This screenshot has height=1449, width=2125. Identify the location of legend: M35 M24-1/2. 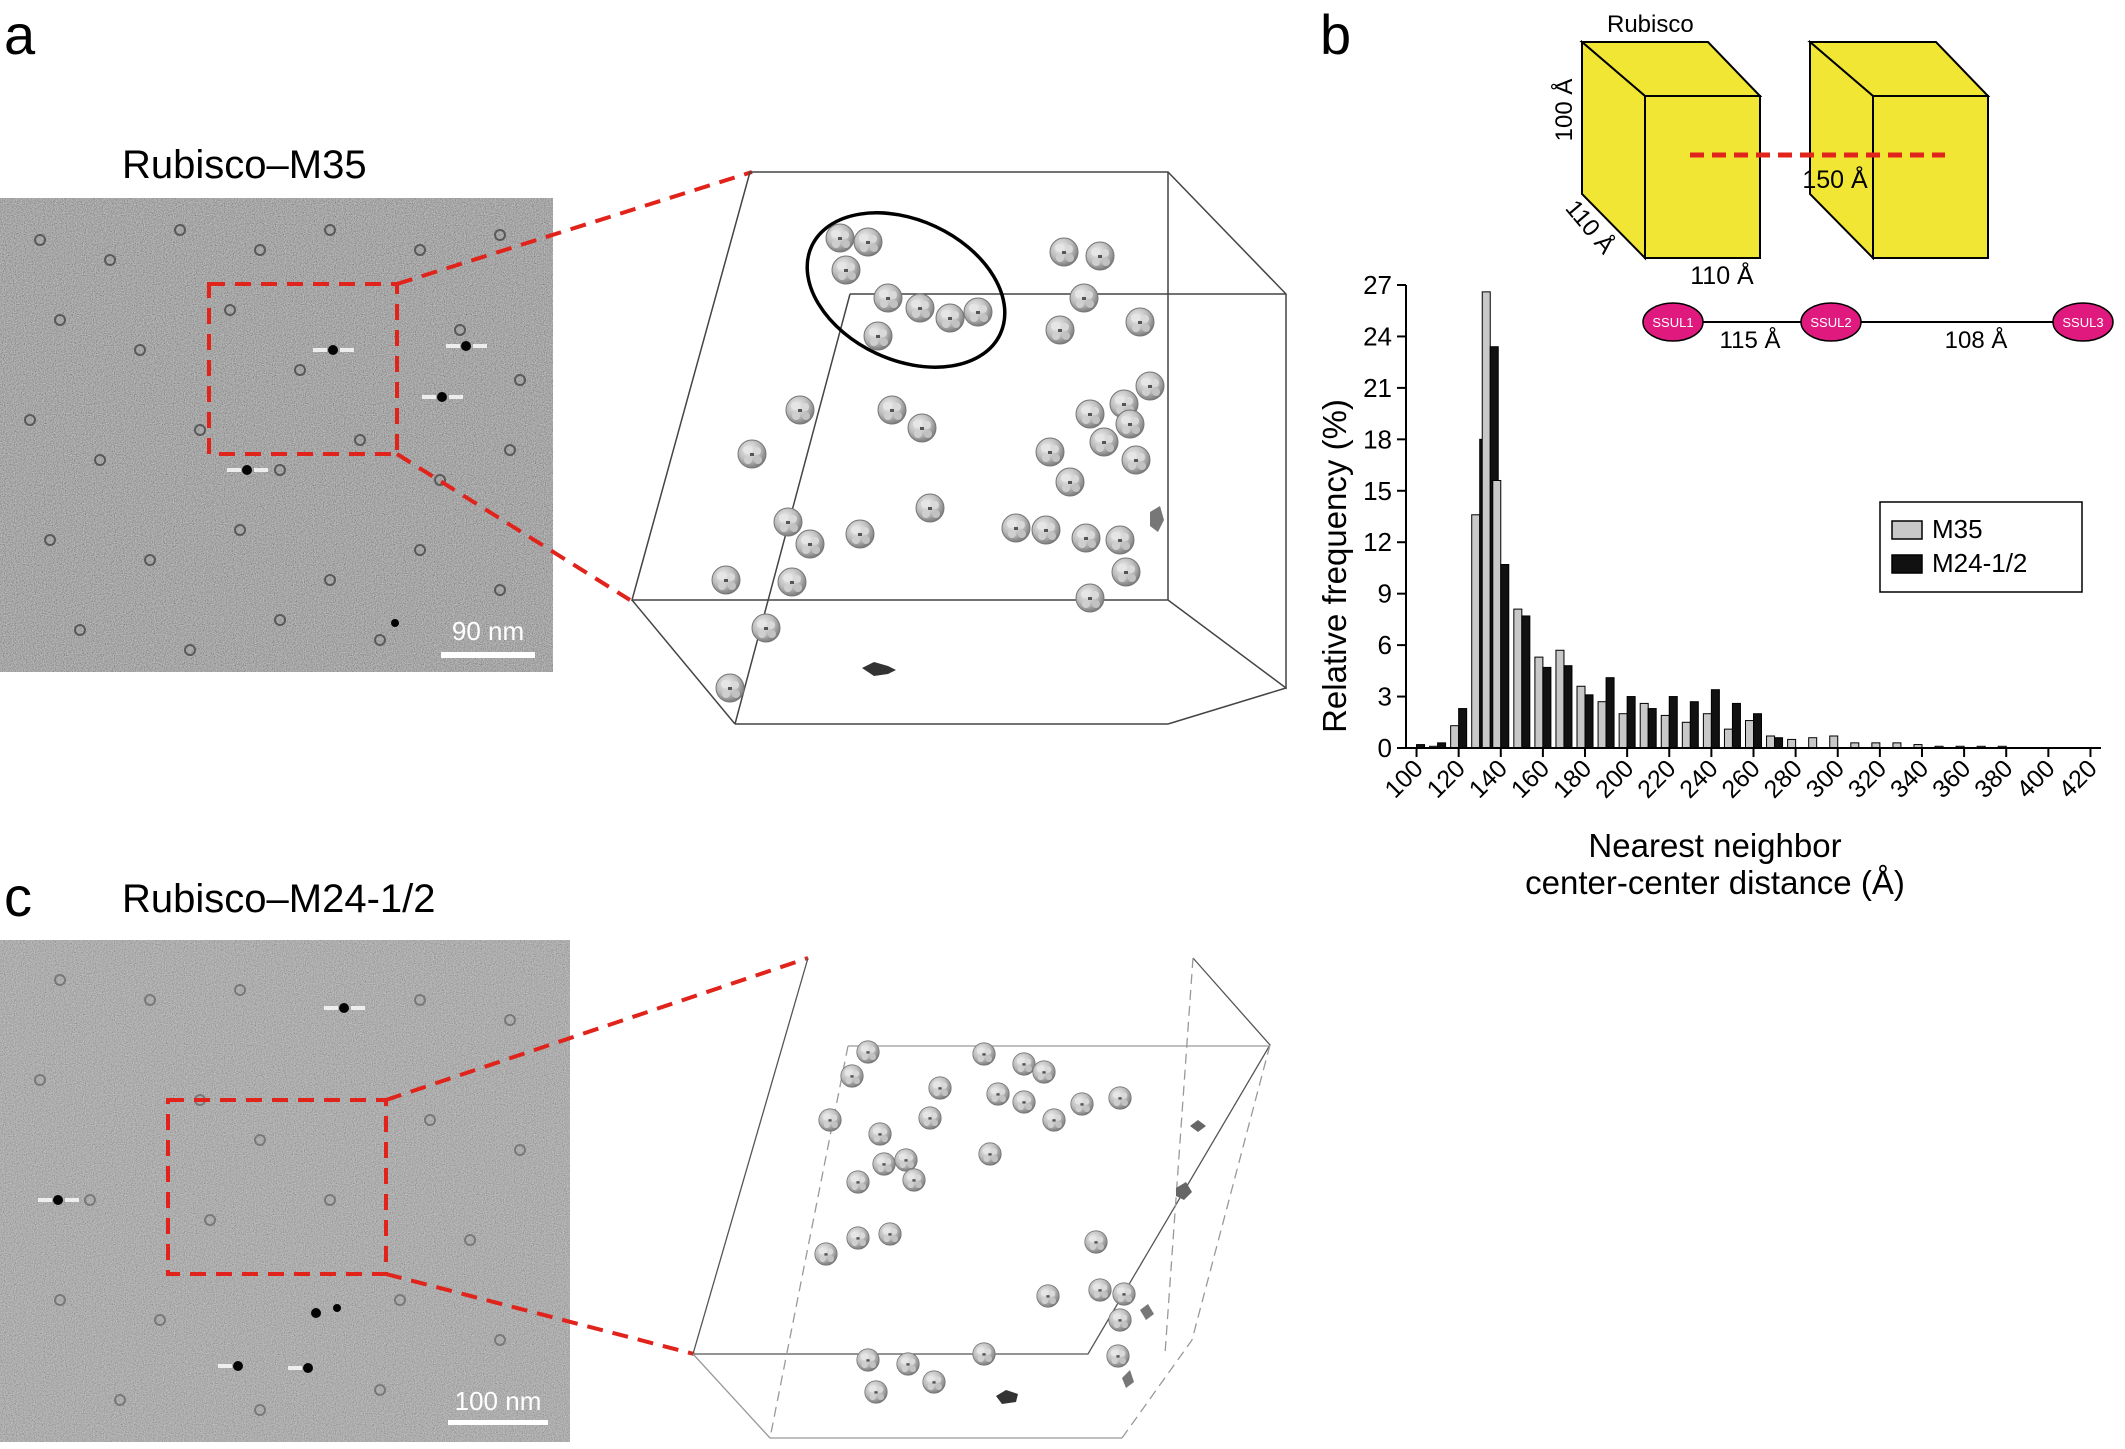
(1981, 547).